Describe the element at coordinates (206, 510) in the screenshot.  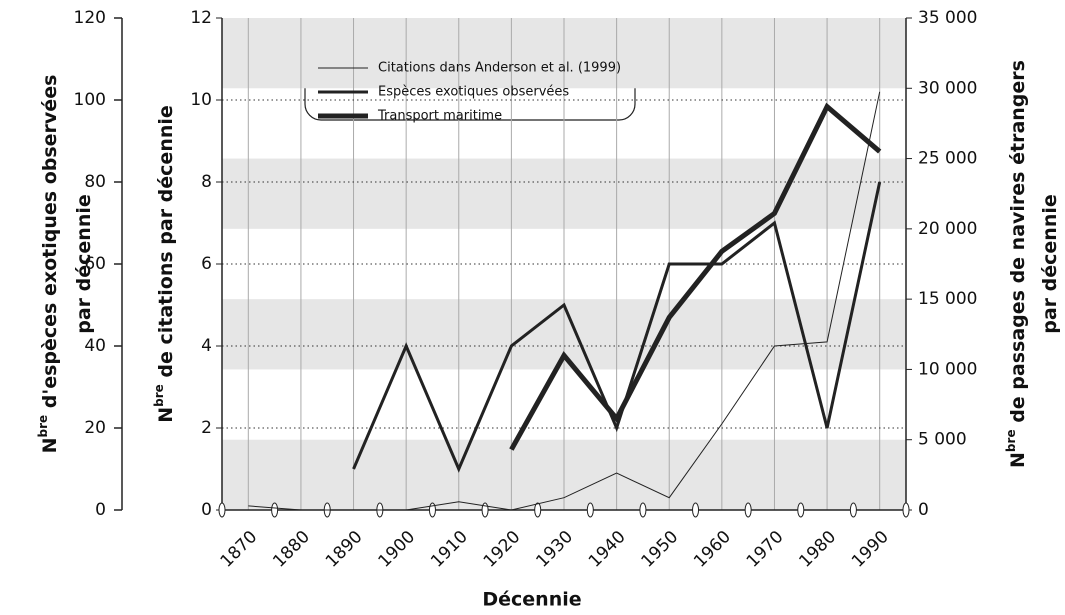
I see `y-tick-label: 0` at that location.